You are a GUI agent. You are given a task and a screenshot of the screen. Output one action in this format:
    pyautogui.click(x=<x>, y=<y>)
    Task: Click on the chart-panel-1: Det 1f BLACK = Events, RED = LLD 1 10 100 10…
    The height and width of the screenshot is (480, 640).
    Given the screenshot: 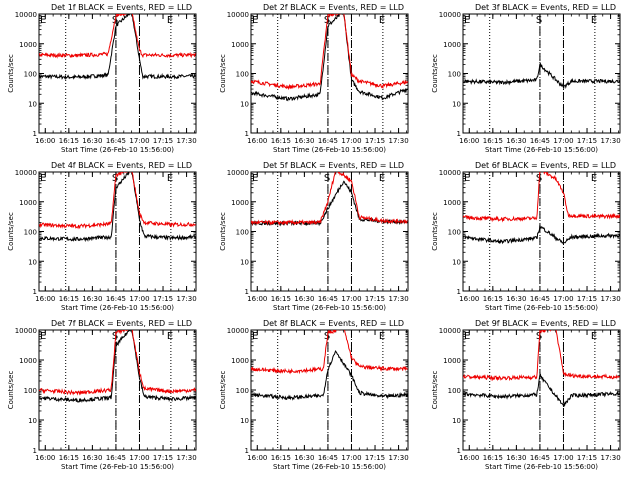 What is the action you would take?
    pyautogui.click(x=102, y=78)
    